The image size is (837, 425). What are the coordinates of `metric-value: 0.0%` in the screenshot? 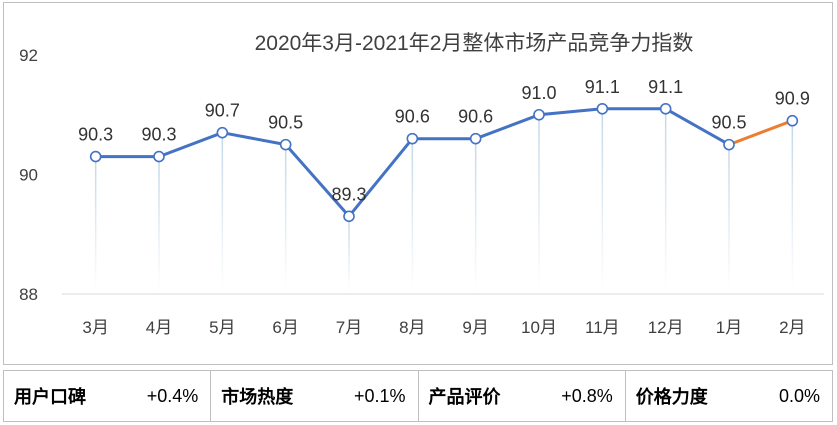 It's located at (799, 395).